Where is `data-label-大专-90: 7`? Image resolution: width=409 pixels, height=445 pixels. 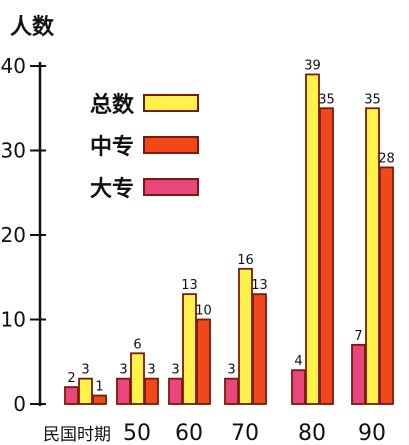 data-label-大专-90: 7 is located at coordinates (358, 336).